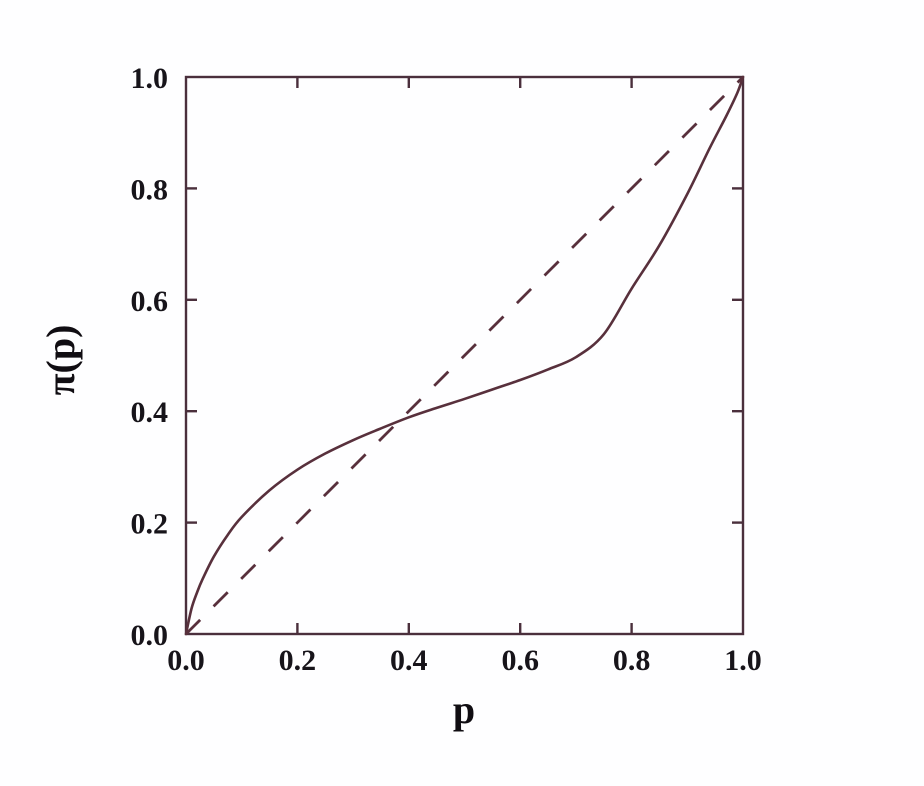 This screenshot has height=786, width=924. Describe the element at coordinates (409, 660) in the screenshot. I see `x-tick-label: 0.4` at that location.